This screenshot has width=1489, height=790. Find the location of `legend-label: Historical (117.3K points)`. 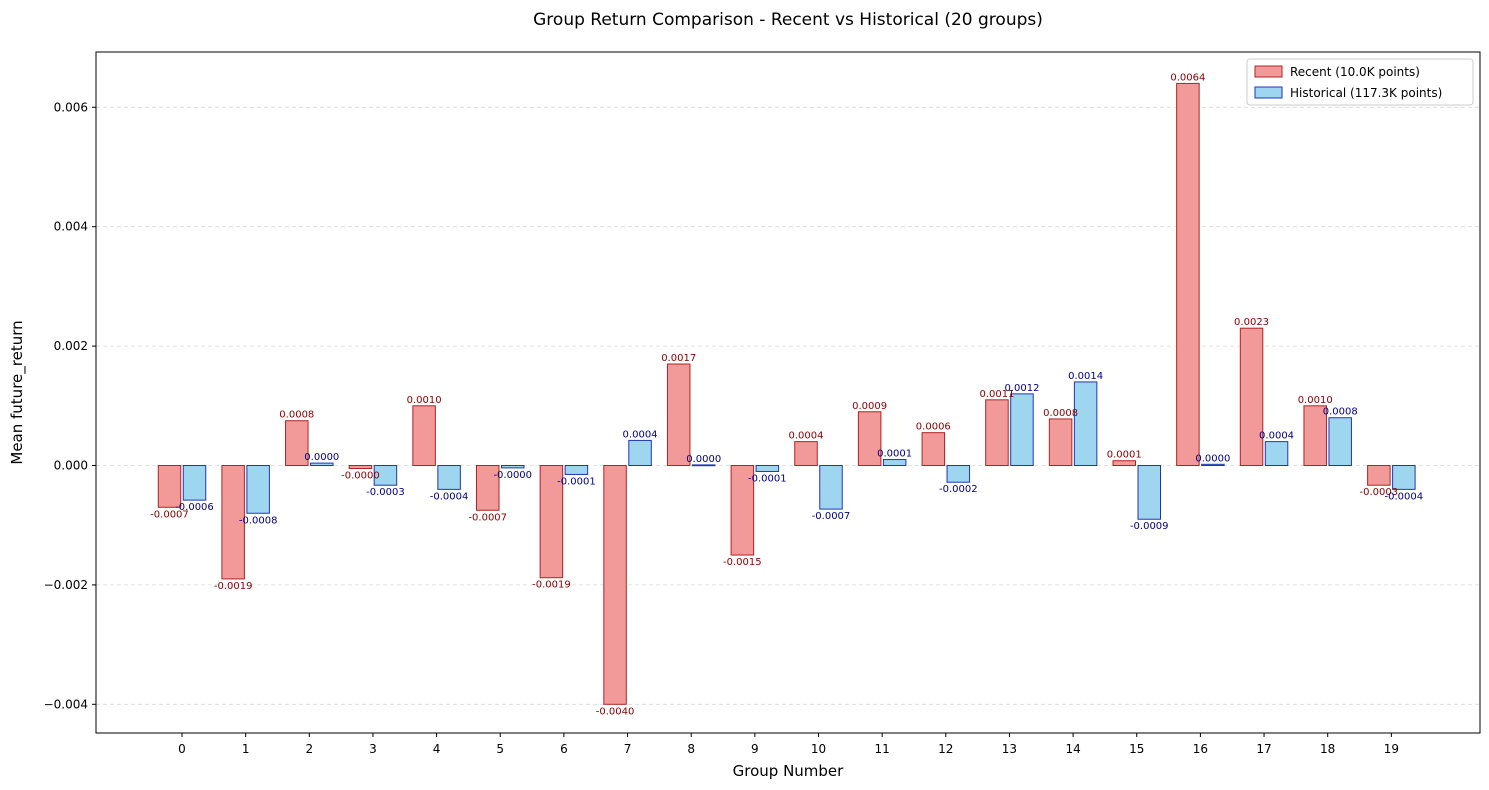

legend-label: Historical (117.3K points) is located at coordinates (1366, 93).